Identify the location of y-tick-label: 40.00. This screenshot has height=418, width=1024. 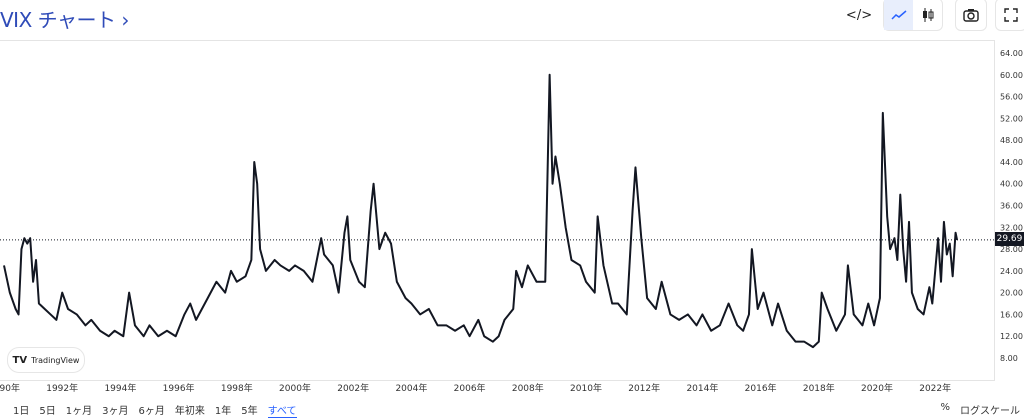
(1011, 184).